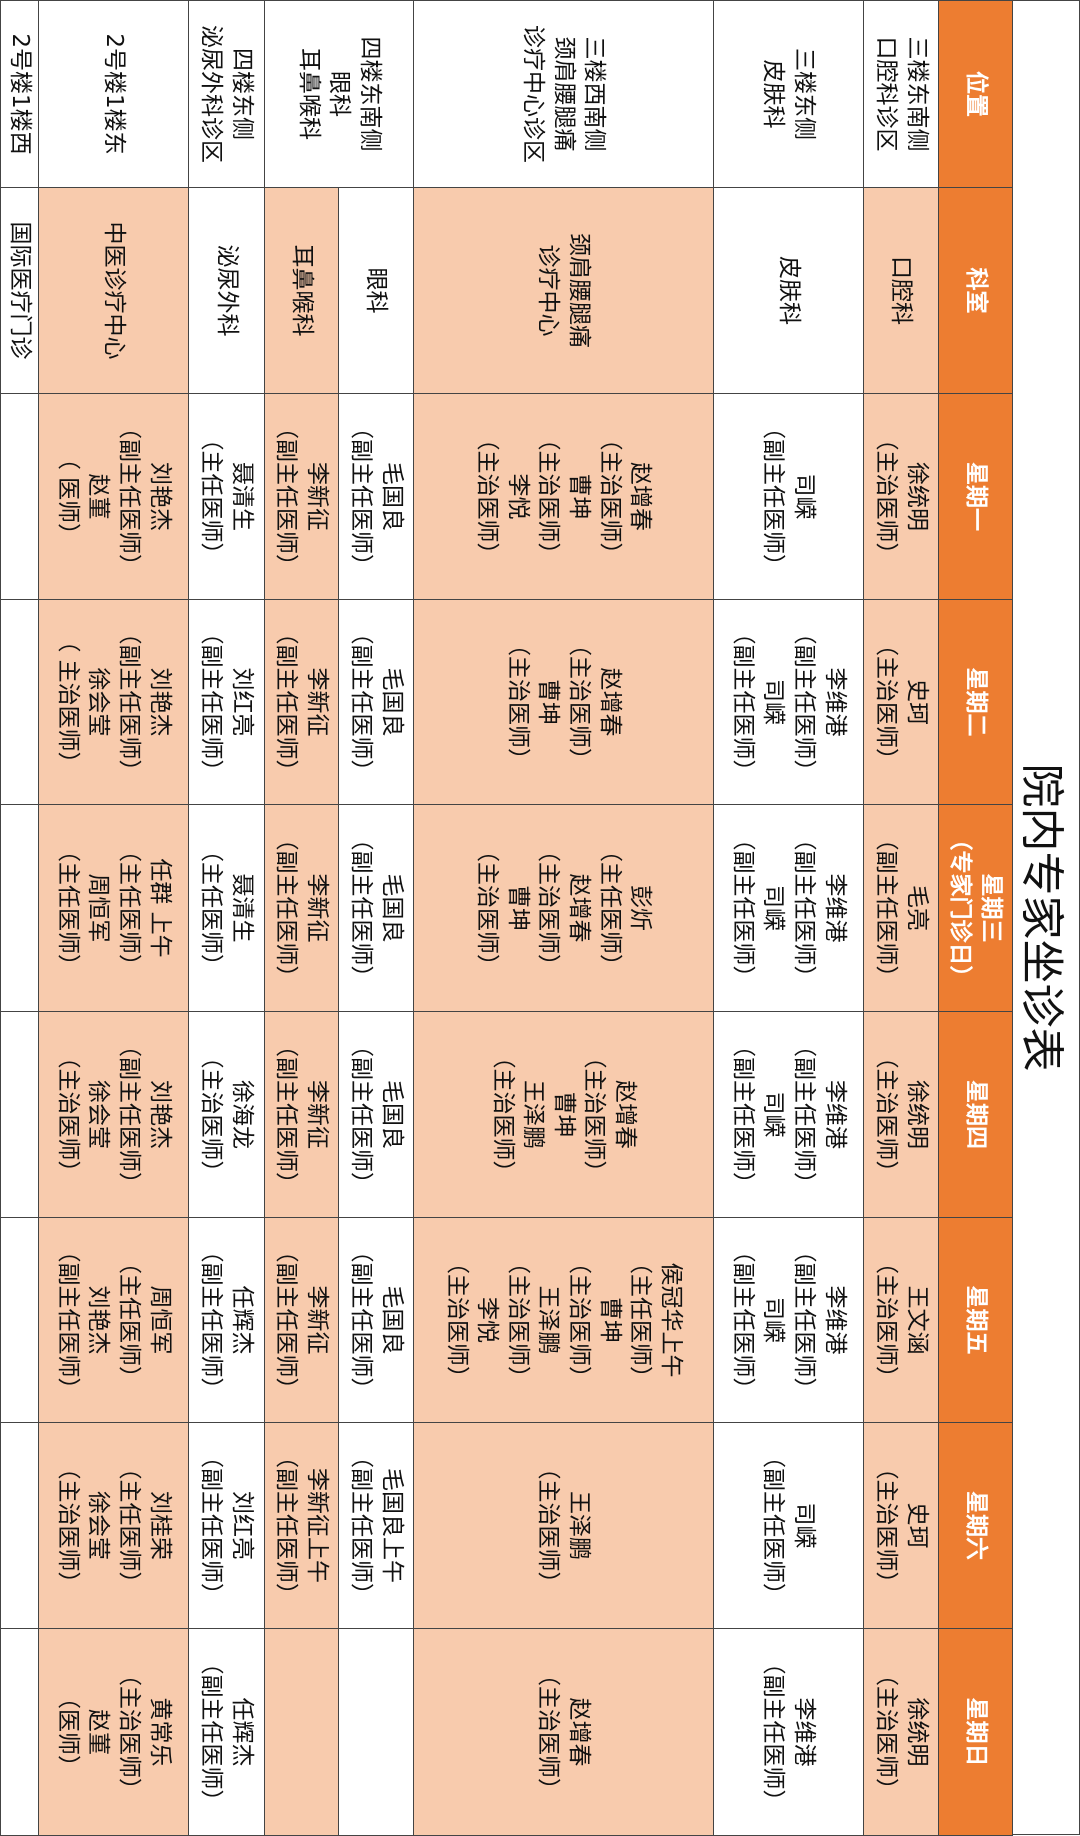  I want to click on cell-line: 三楼东南侧, so click(916, 94).